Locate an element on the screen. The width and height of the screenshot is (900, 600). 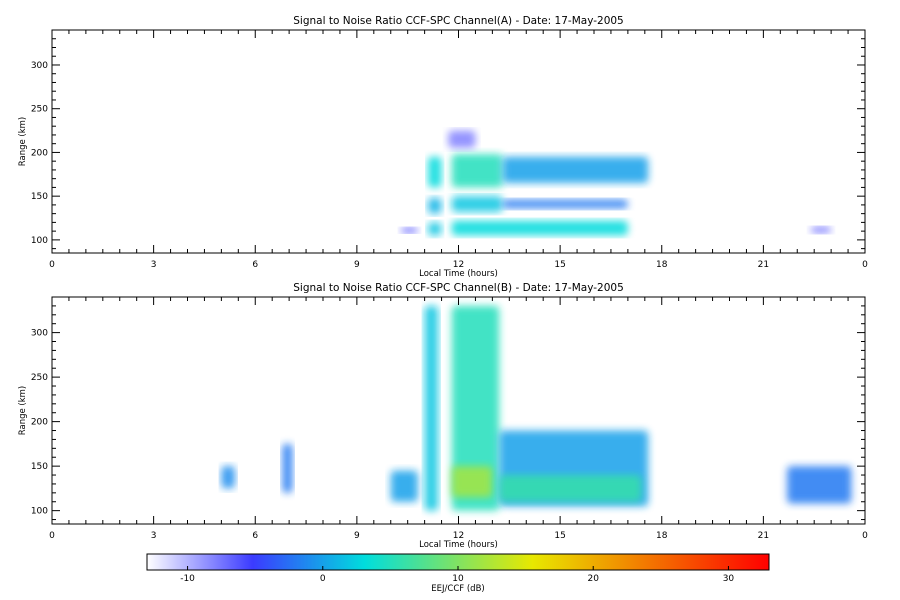
colorbar-tick-label-0: -10 is located at coordinates (187, 579).